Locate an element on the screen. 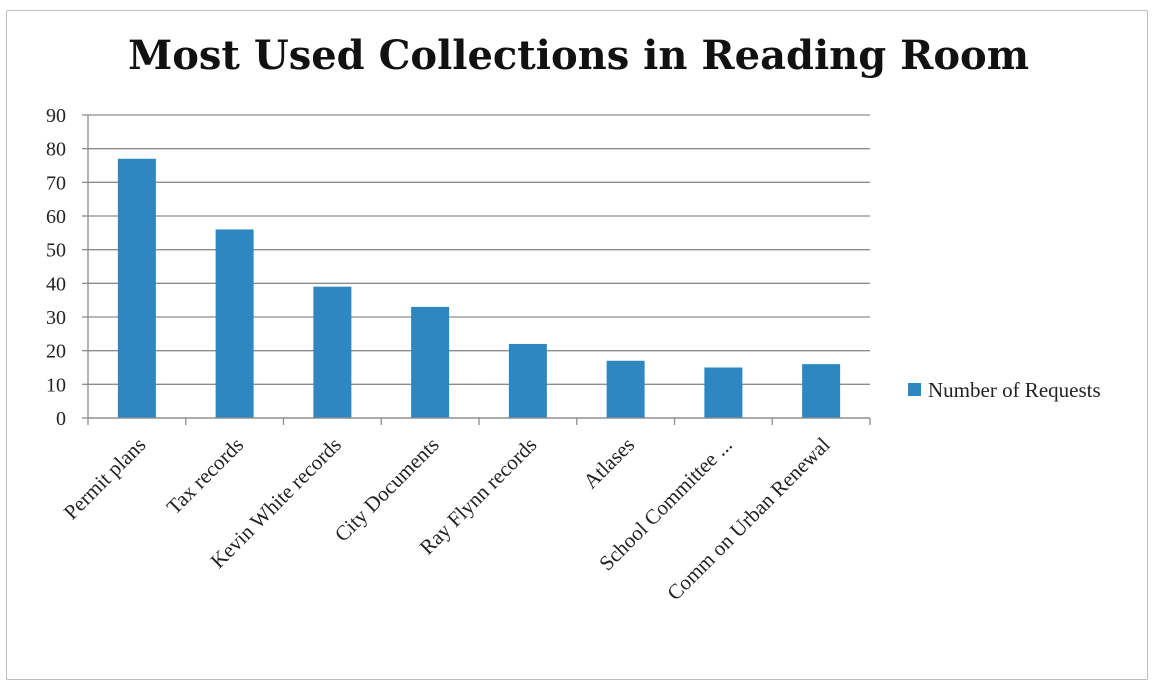 The width and height of the screenshot is (1157, 685). legend: Number of Requests is located at coordinates (1004, 390).